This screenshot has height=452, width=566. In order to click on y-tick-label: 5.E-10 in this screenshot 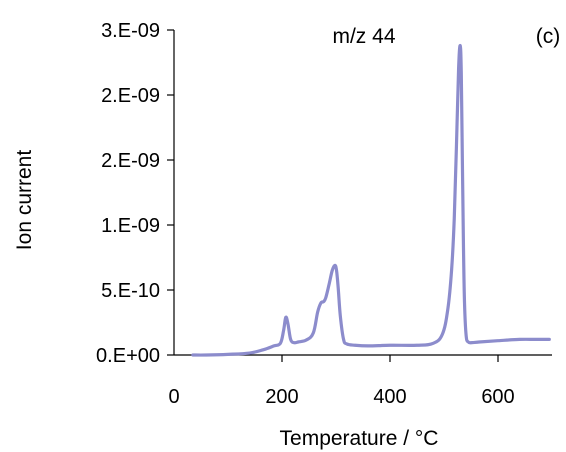, I will do `click(130, 291)`.